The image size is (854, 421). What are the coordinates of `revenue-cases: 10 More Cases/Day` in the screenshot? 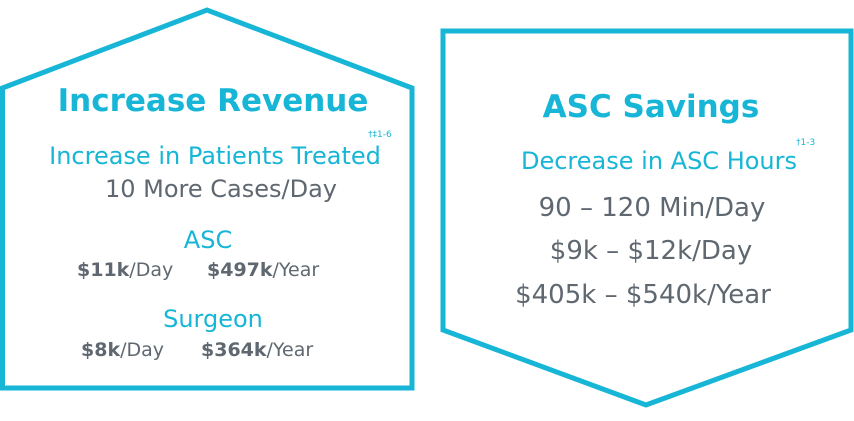 It's located at (221, 189).